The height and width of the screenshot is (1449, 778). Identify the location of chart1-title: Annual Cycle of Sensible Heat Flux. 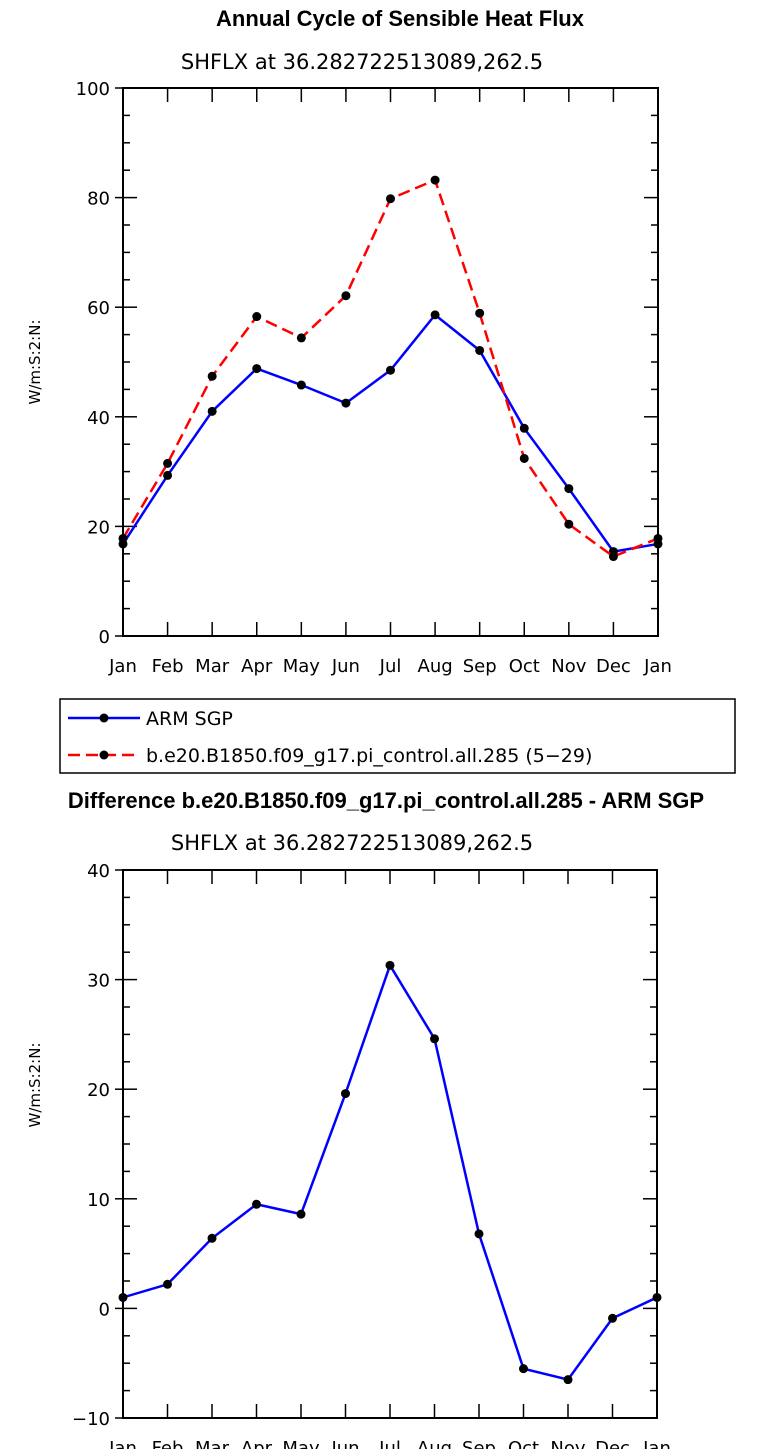
(400, 18).